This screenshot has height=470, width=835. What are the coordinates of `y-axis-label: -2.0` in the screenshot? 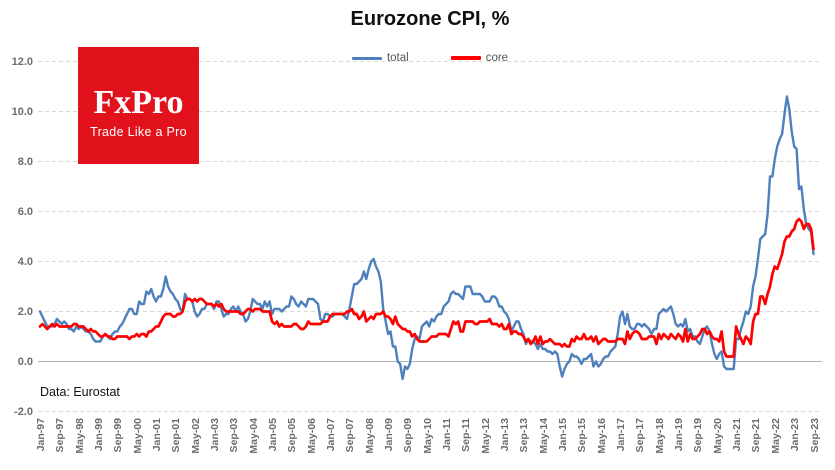 It's located at (23, 411).